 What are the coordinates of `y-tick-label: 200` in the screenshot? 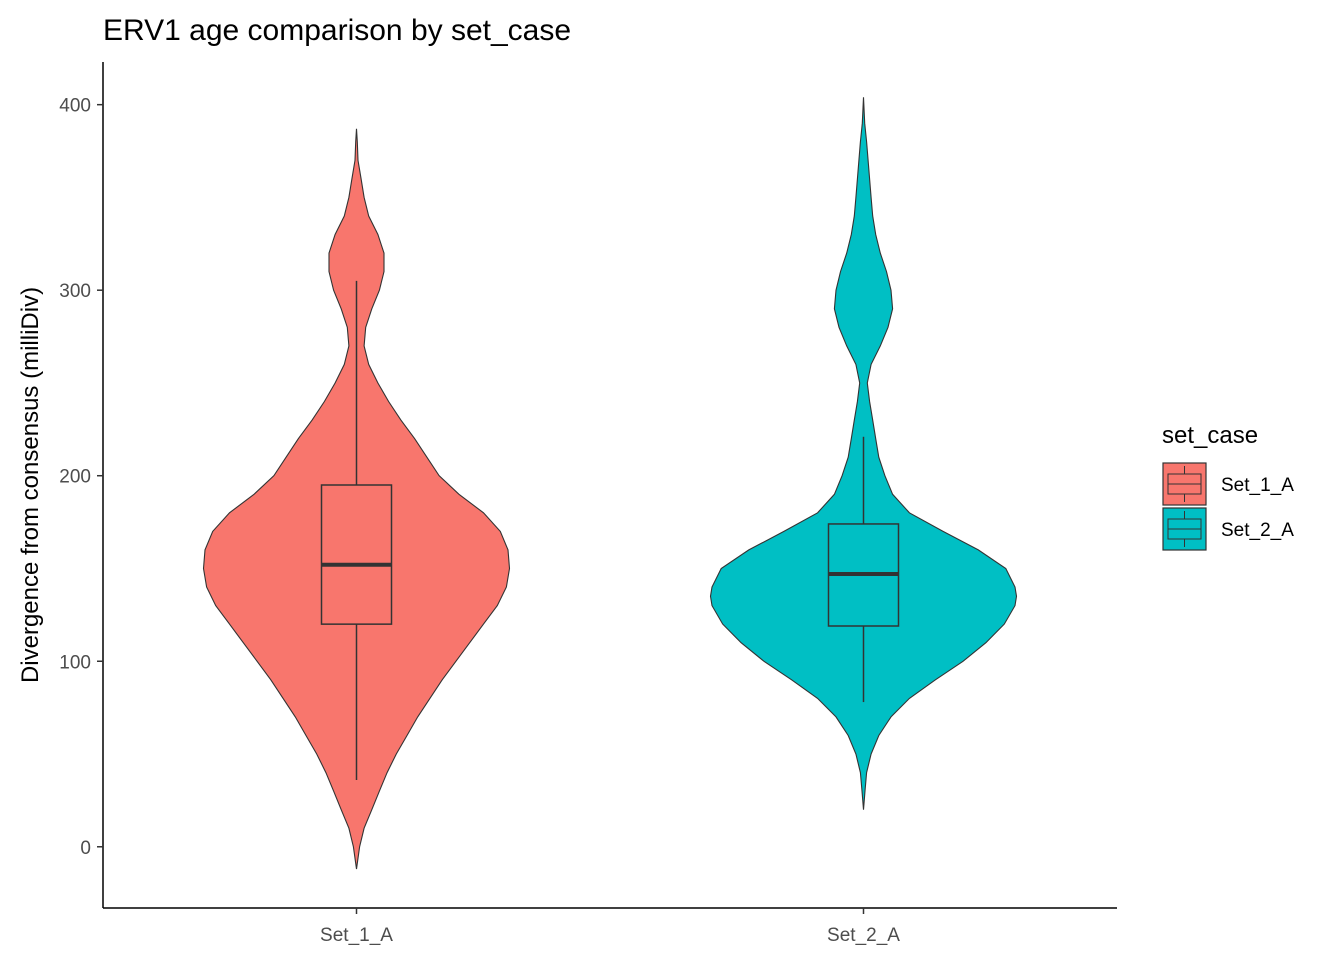 It's located at (75, 477).